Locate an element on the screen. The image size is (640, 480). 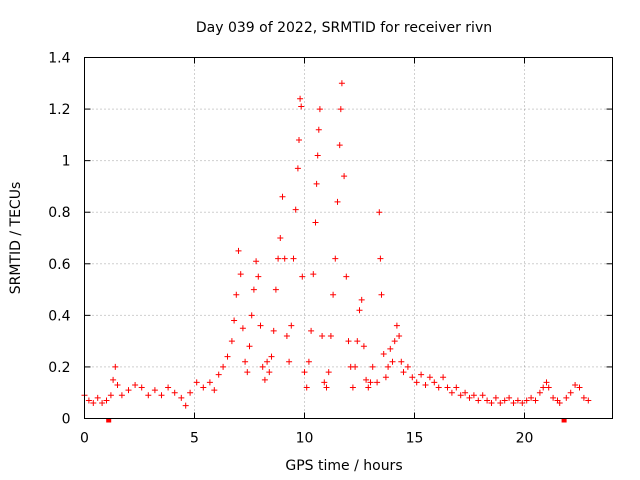
y-axis-label: SRMTID / TECUs is located at coordinates (16, 238).